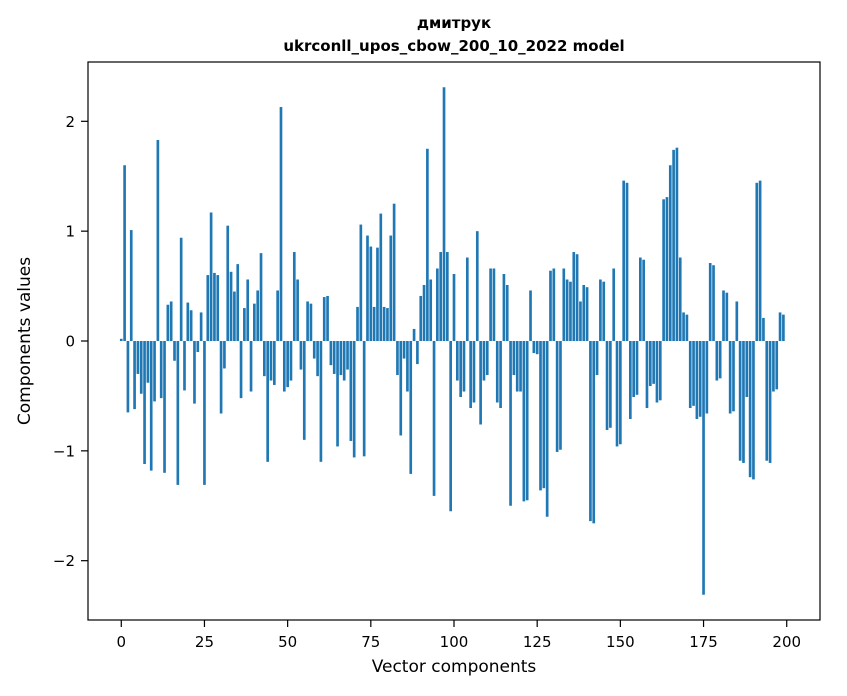 The image size is (847, 696). What do you see at coordinates (121, 642) in the screenshot?
I see `x-tick-label: 0` at bounding box center [121, 642].